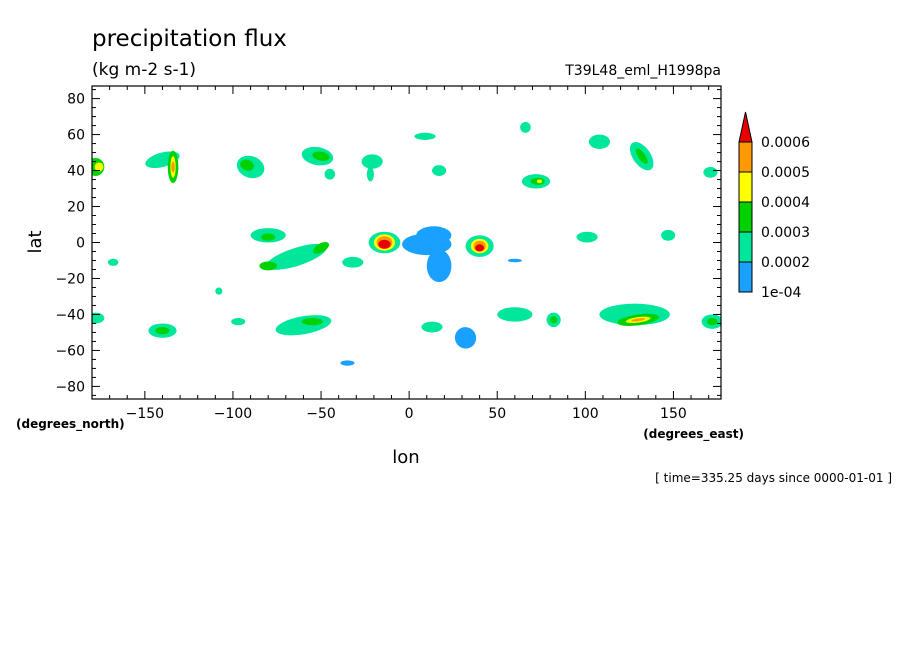 This screenshot has height=654, width=904. Describe the element at coordinates (773, 478) in the screenshot. I see `time-label: [ time=335.25 days since 0000-01-01 ]` at that location.